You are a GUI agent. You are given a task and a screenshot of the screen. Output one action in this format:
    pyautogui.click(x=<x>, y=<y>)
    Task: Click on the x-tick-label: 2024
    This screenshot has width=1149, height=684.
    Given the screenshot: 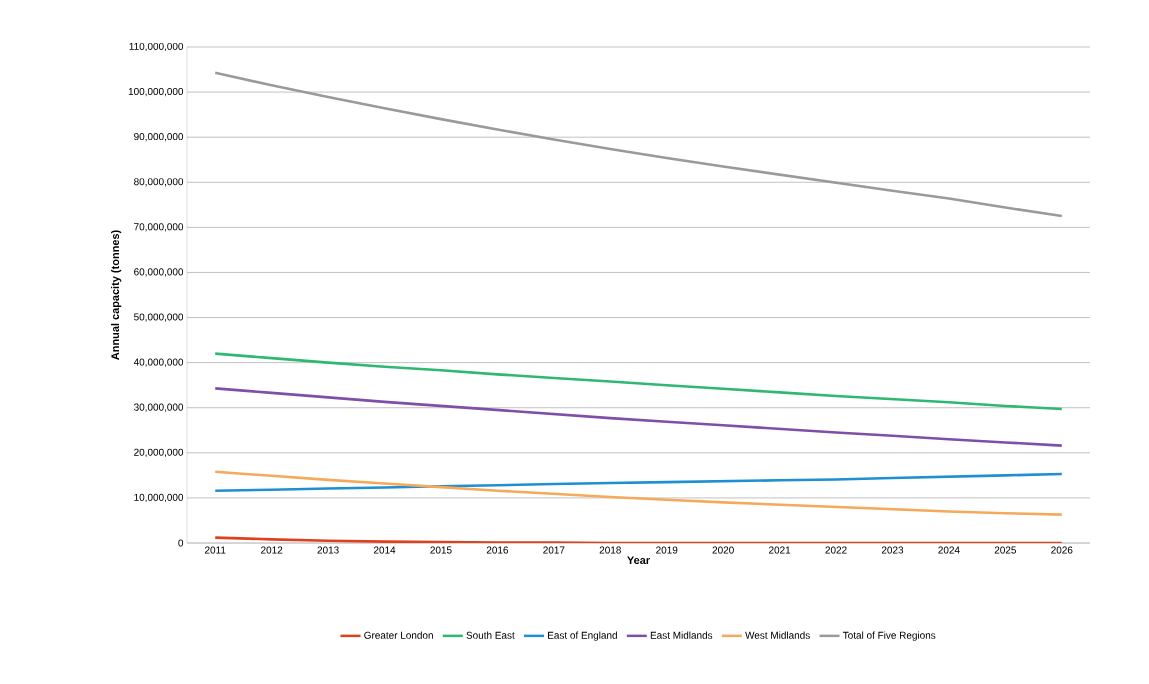 What is the action you would take?
    pyautogui.click(x=949, y=550)
    